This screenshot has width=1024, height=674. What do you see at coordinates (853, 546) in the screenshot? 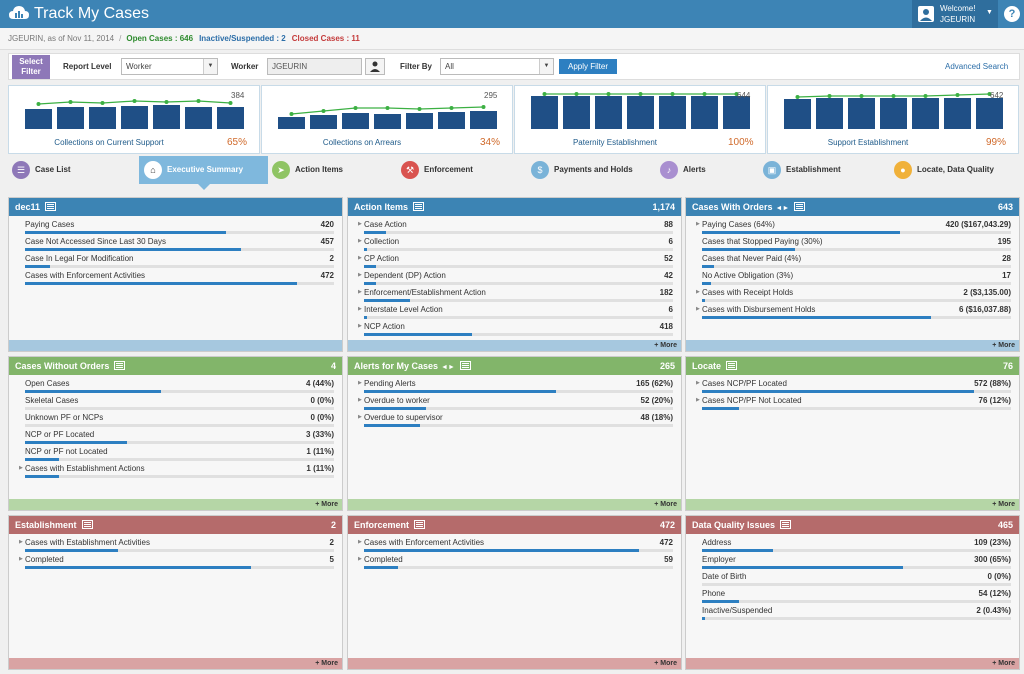
I see `panel-row: Address 109 (23%)` at bounding box center [853, 546].